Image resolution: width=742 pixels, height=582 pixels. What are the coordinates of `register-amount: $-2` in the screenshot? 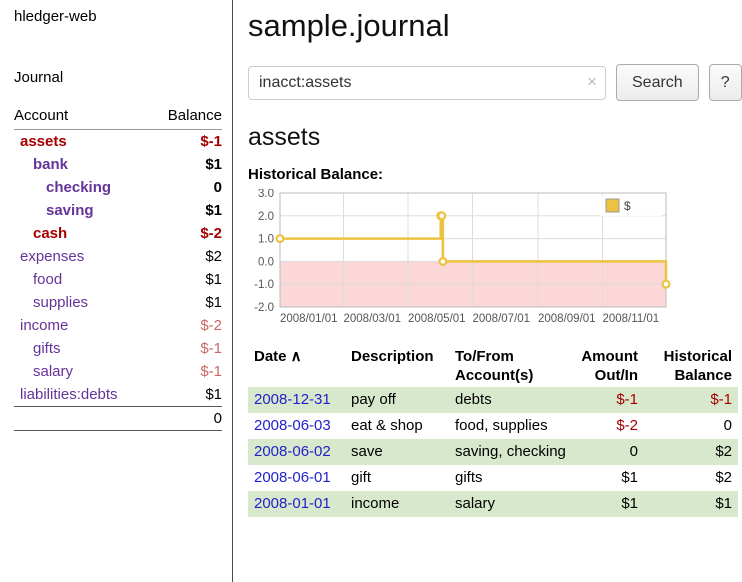 It's located at (627, 425).